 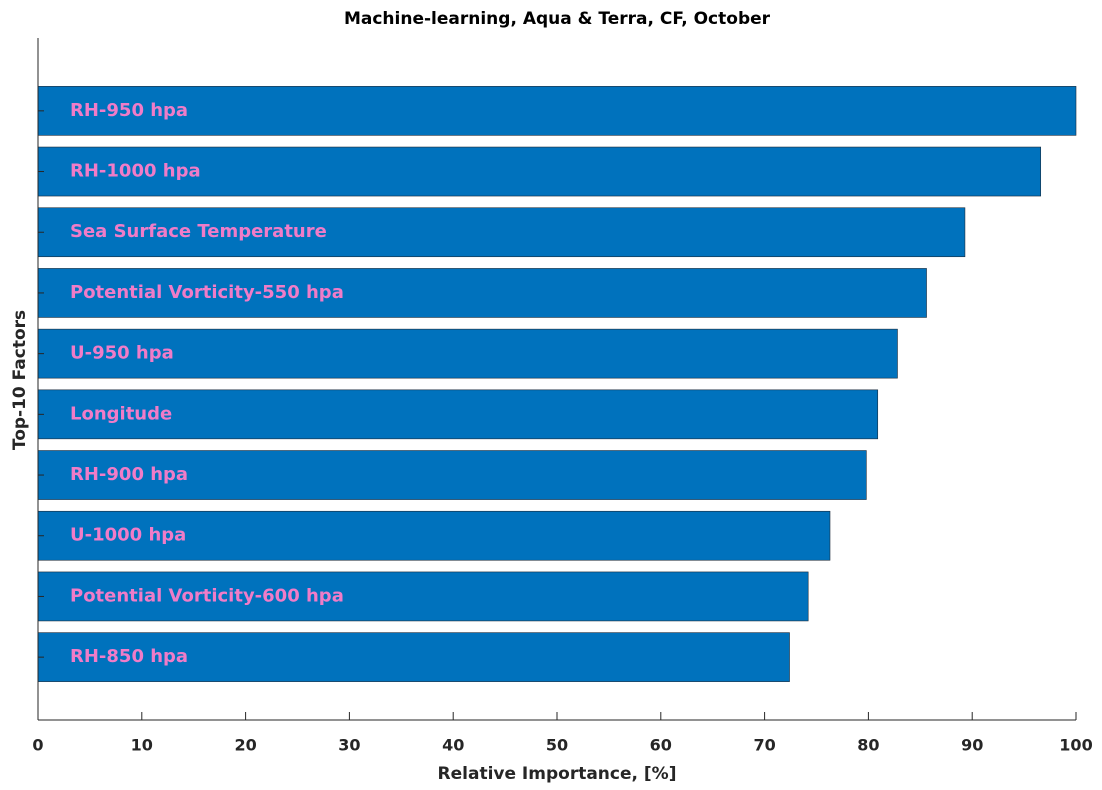 What do you see at coordinates (245, 745) in the screenshot?
I see `x-tick-label: 20` at bounding box center [245, 745].